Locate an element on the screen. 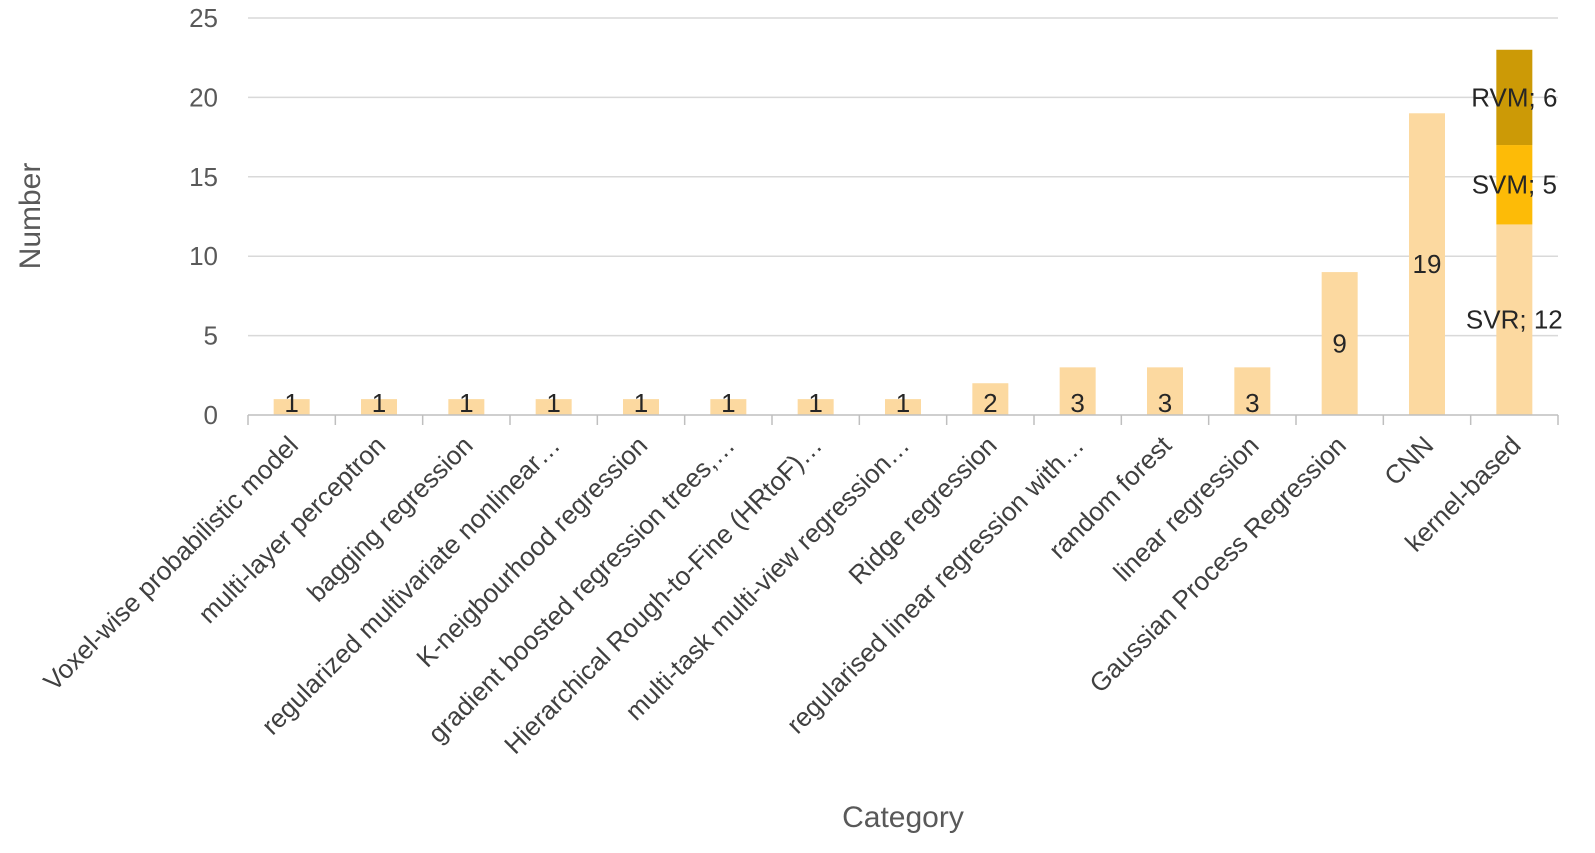  y-tick-label: 10 is located at coordinates (203, 256).